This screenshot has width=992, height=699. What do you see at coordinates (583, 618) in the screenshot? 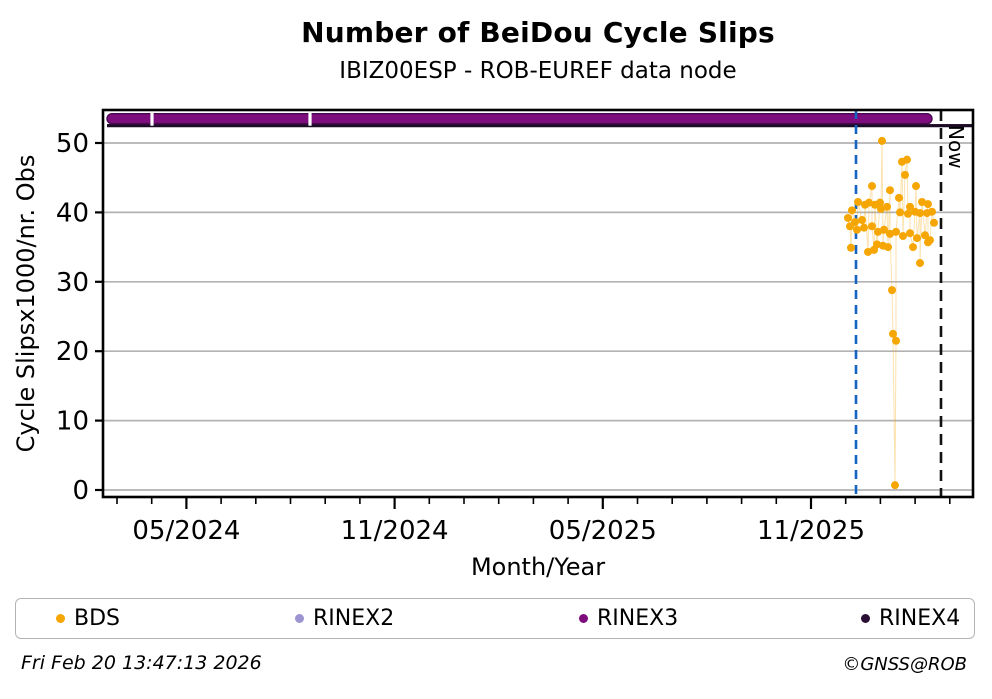
I see `rinex3-marker-icon` at bounding box center [583, 618].